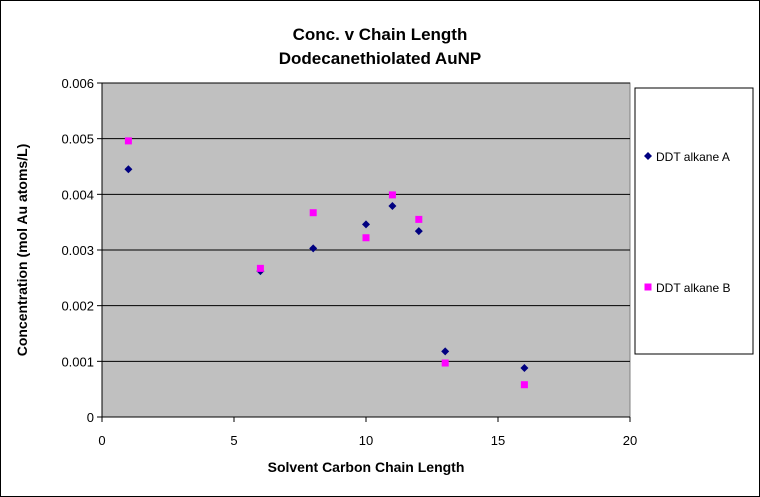  What do you see at coordinates (366, 440) in the screenshot?
I see `x-tick-label: 10` at bounding box center [366, 440].